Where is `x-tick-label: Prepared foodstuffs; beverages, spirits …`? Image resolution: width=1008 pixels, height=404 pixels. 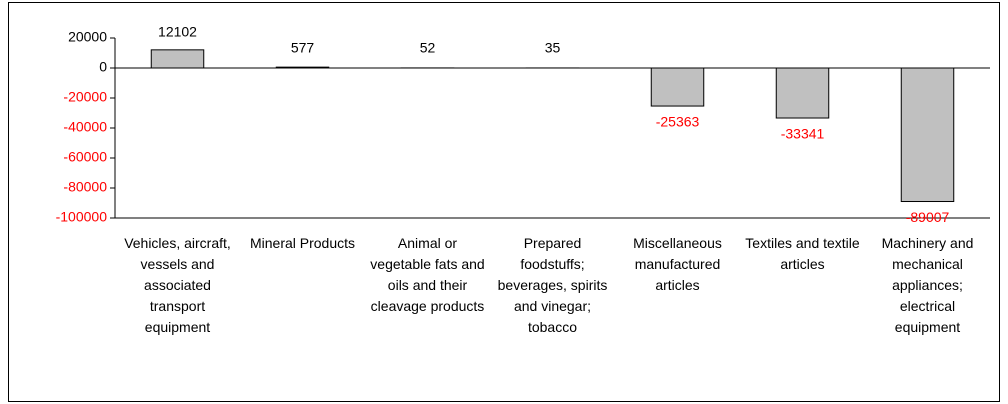
x-tick-label: Prepared foodstuffs; beverages, spirits … is located at coordinates (552, 285).